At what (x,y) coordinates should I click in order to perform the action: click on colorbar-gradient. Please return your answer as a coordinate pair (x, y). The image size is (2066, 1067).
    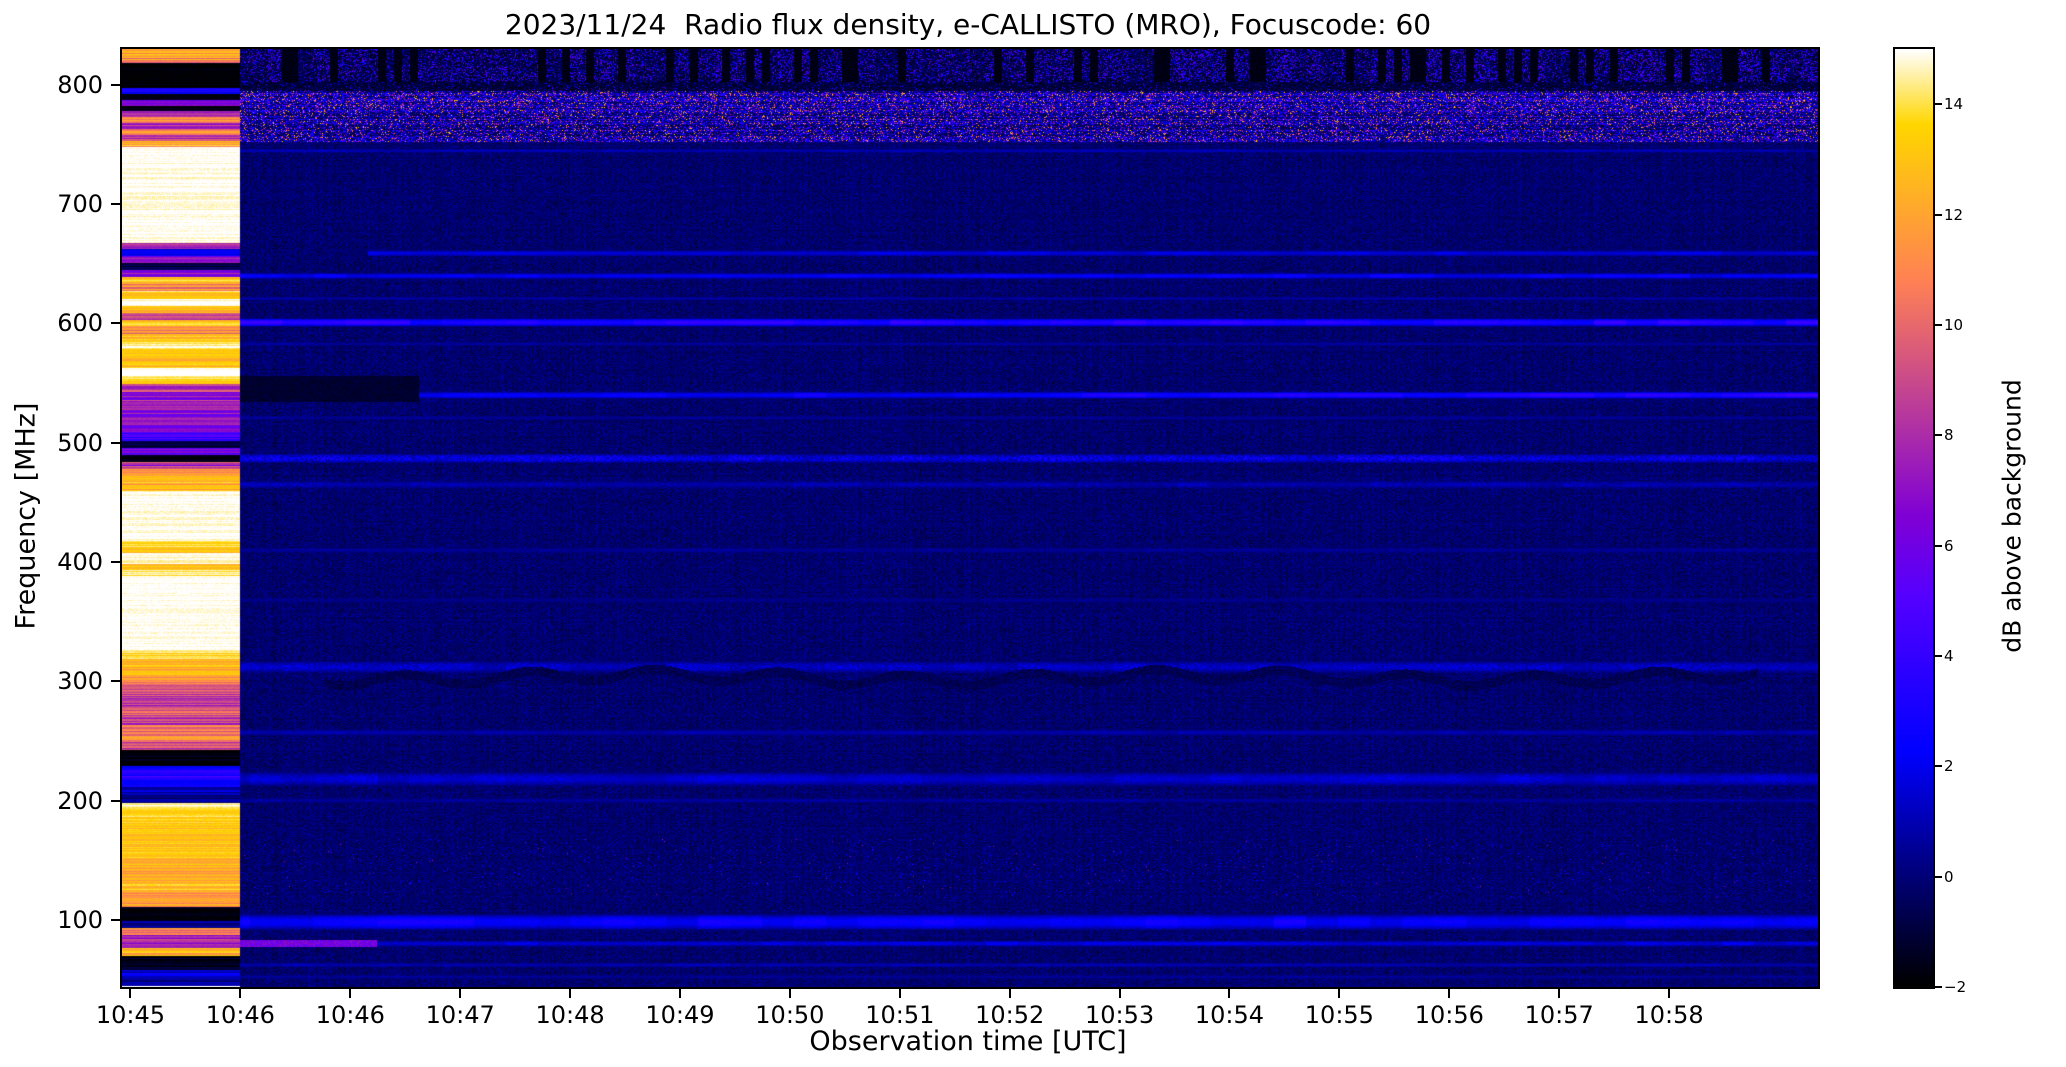
    Looking at the image, I should click on (1914, 518).